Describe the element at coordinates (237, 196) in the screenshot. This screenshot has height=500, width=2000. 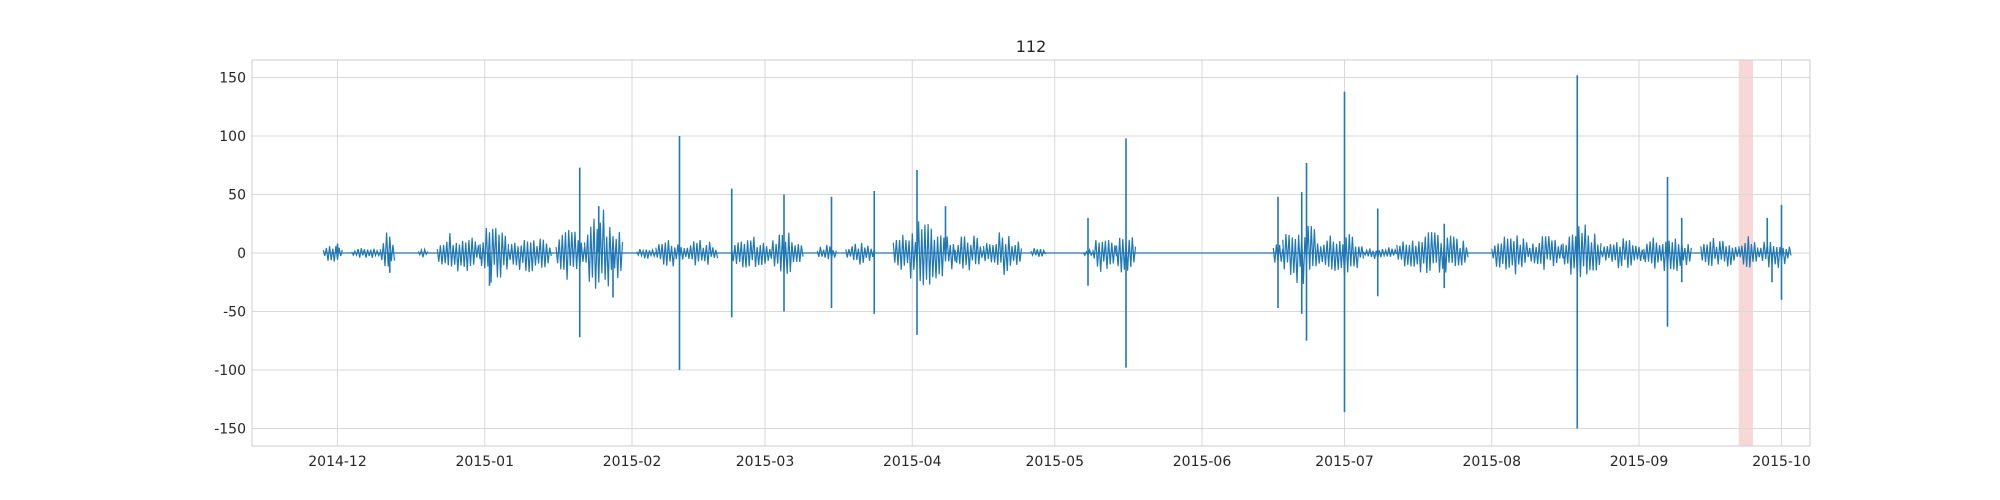
I see `y-tick-label: 50` at that location.